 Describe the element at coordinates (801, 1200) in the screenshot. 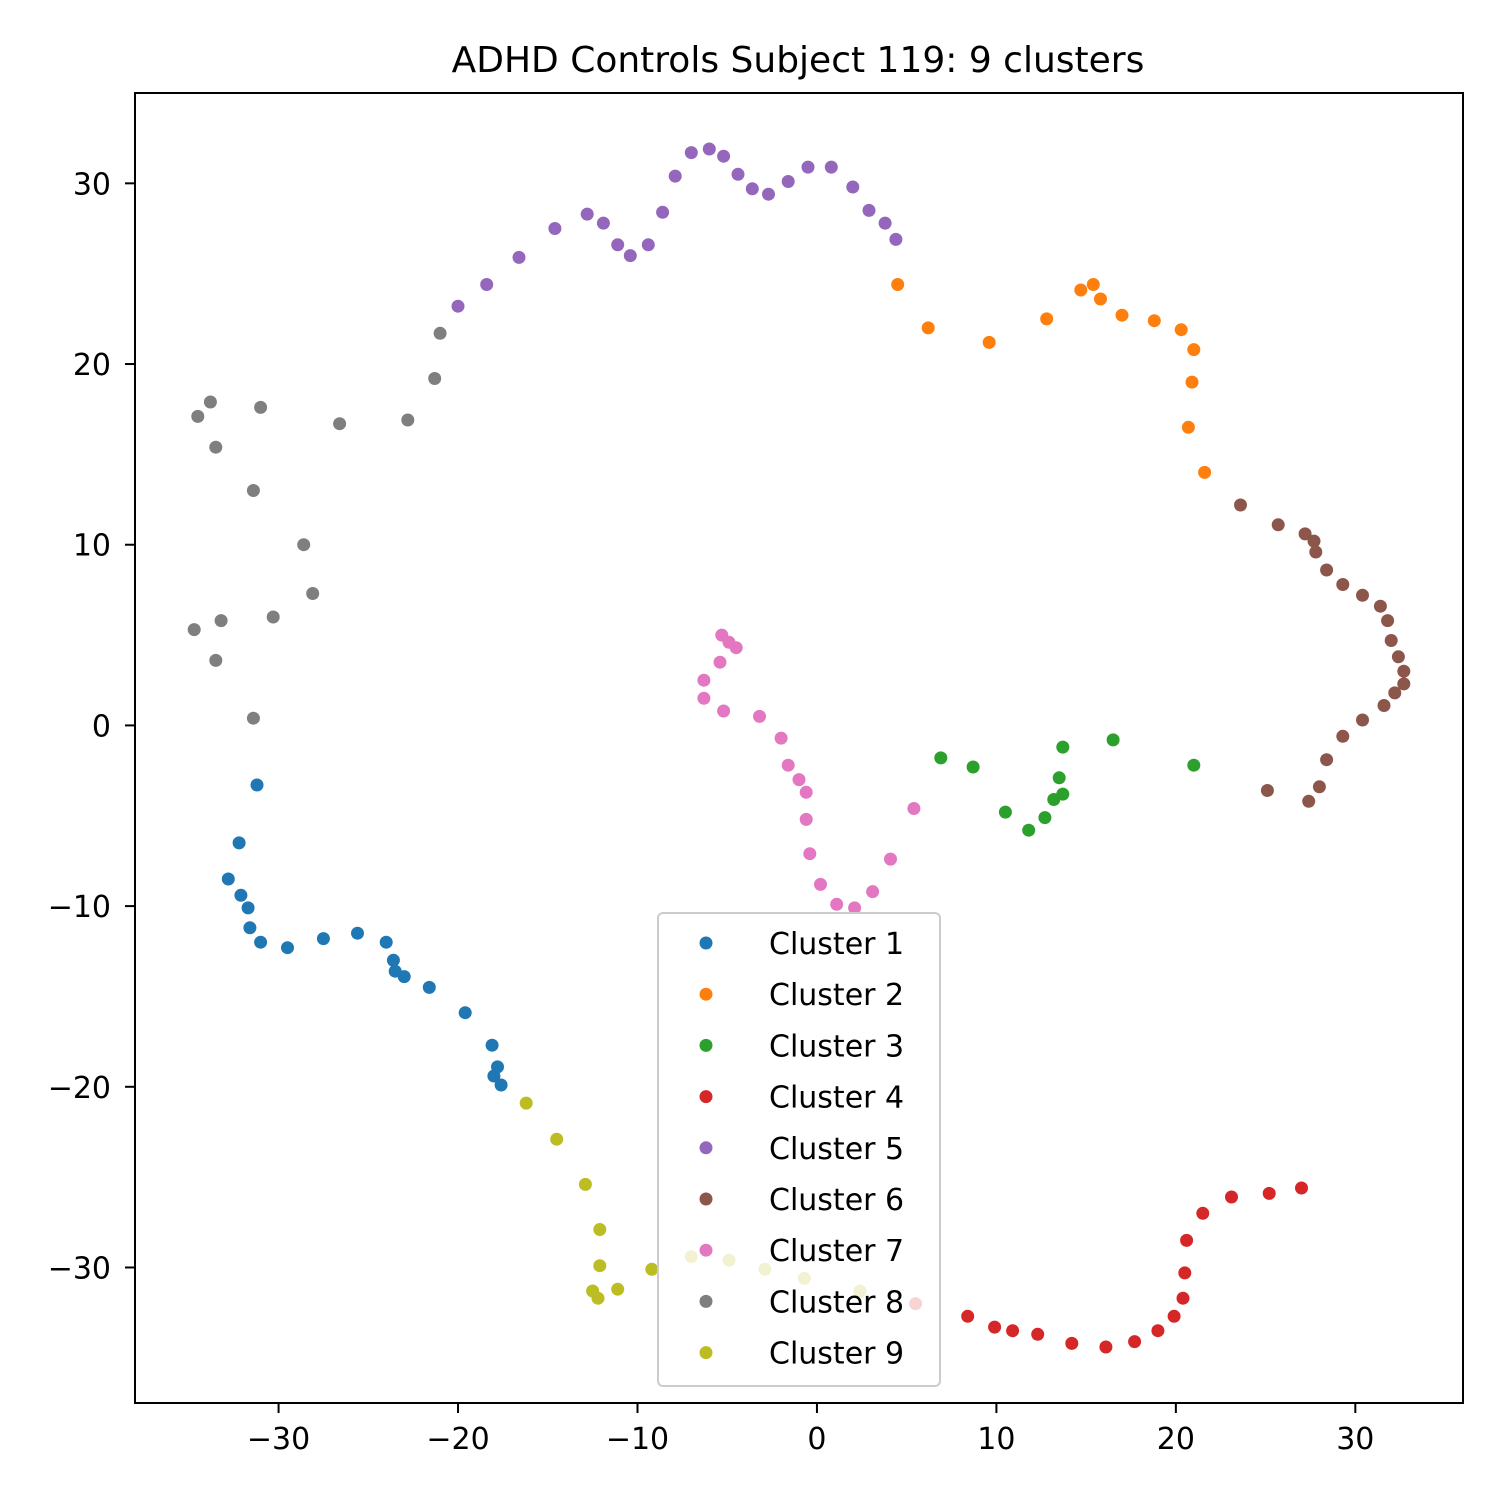

I see `legend-entry-cluster-6: Cluster 6` at that location.